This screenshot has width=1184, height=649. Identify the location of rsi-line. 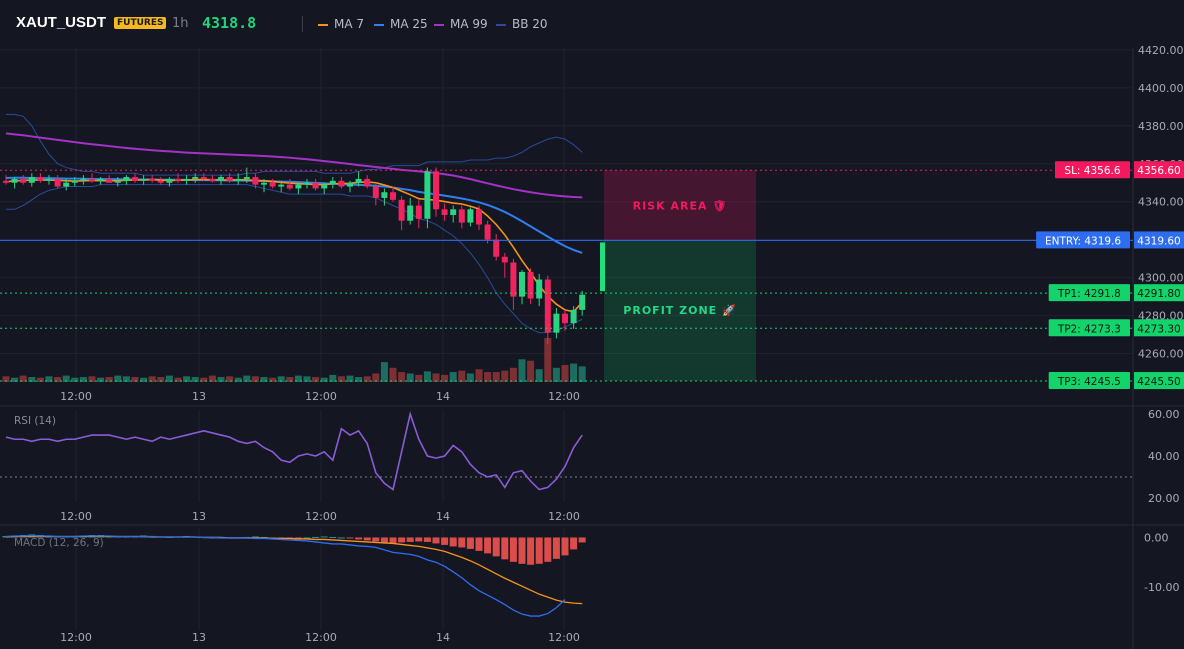
(294, 451).